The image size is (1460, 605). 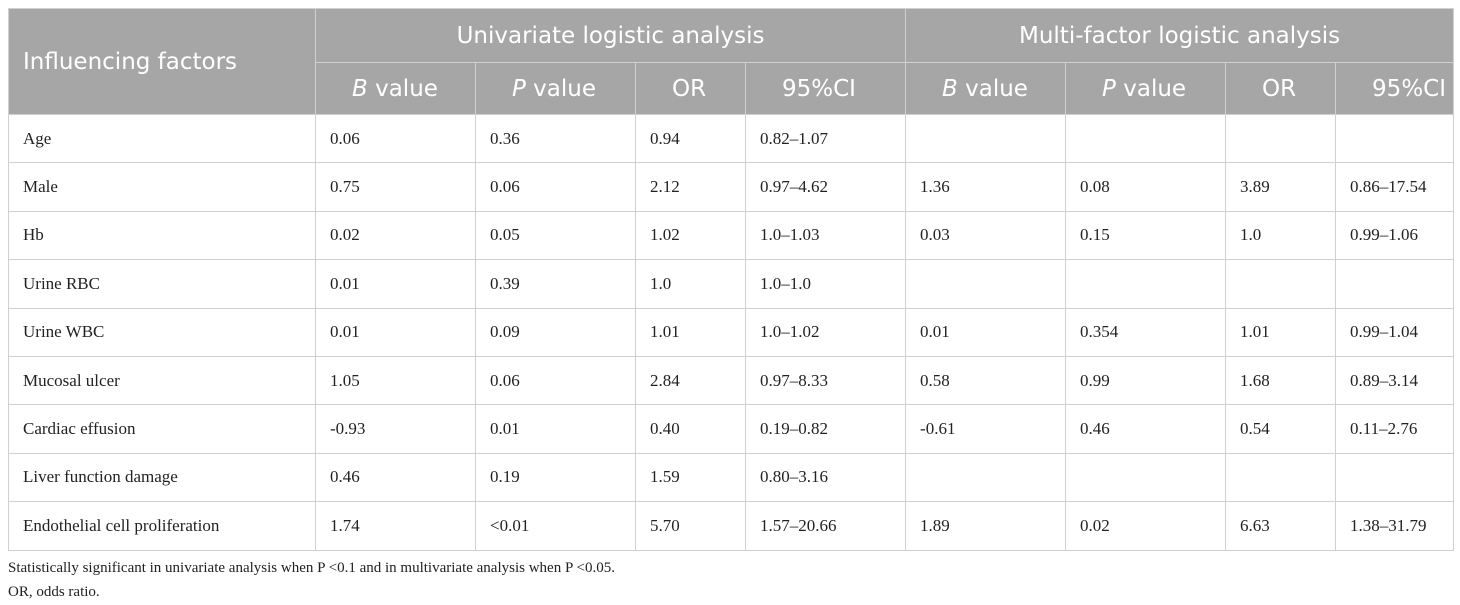 I want to click on cell: 0.58, so click(x=986, y=380).